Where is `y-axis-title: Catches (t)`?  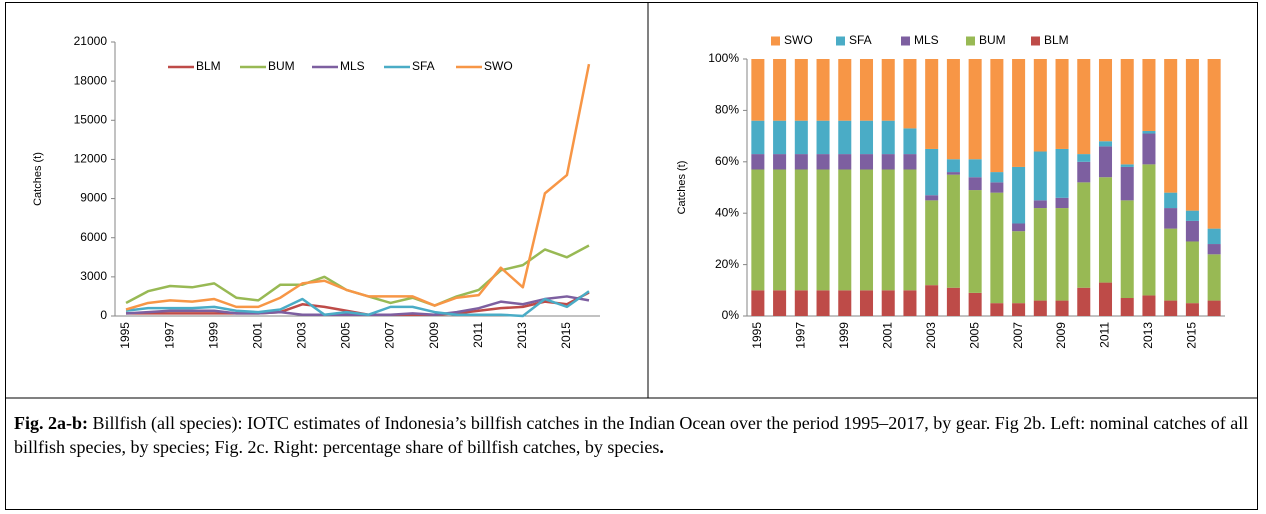 y-axis-title: Catches (t) is located at coordinates (682, 188).